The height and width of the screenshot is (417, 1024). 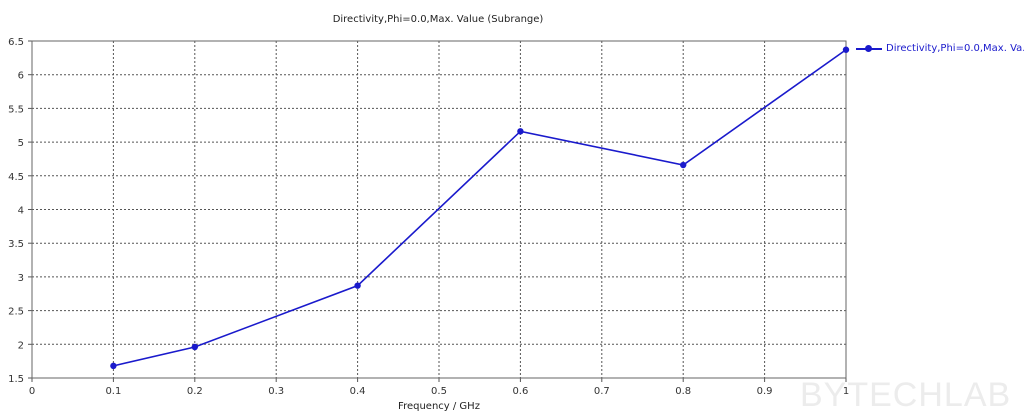 I want to click on x-tick-label: 0.2, so click(x=195, y=391).